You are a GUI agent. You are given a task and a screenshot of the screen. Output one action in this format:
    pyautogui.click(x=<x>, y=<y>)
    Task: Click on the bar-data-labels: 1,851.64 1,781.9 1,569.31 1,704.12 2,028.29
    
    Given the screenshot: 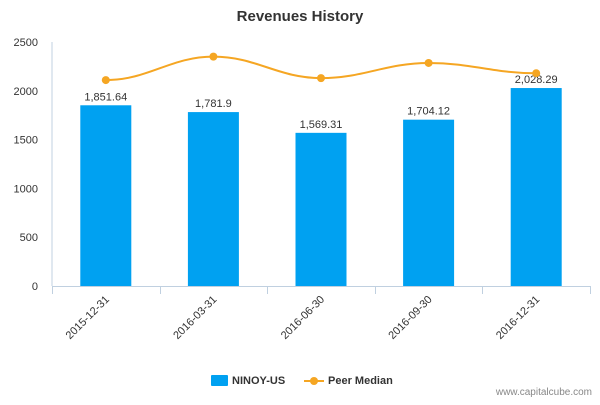 What is the action you would take?
    pyautogui.click(x=320, y=102)
    